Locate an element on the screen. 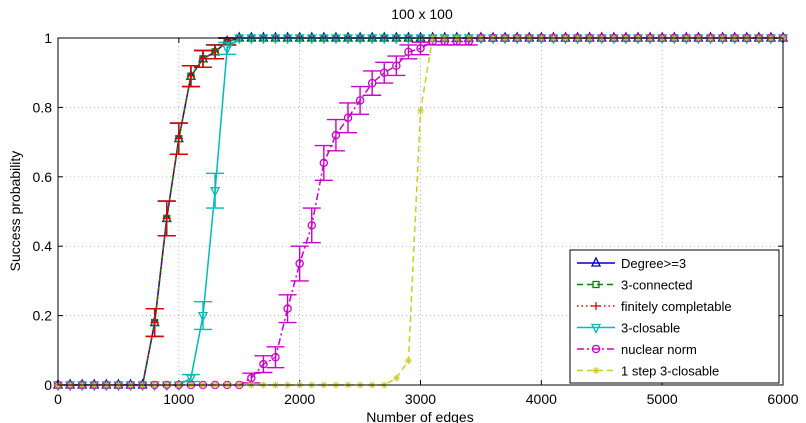  y-tick-label: 1 is located at coordinates (48, 38).